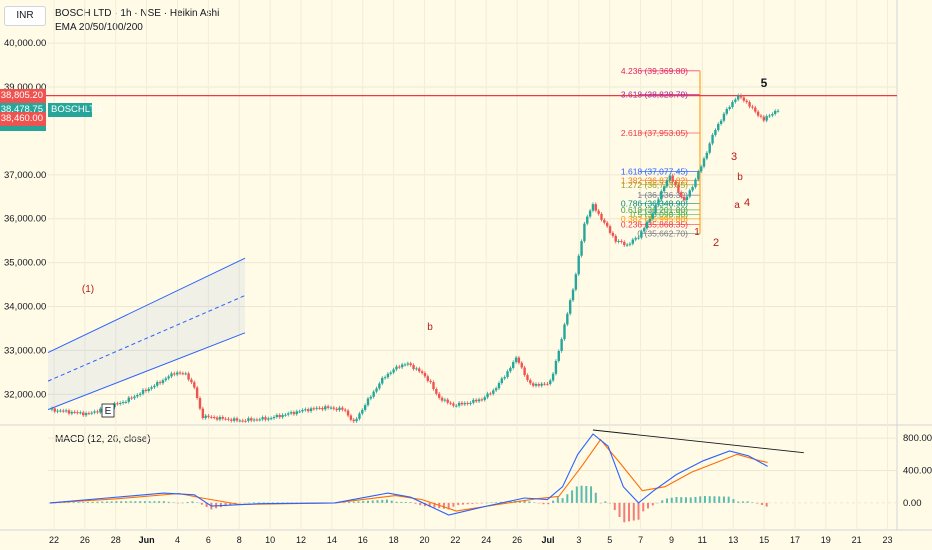 The width and height of the screenshot is (932, 550). Describe the element at coordinates (25, 394) in the screenshot. I see `price-tick-label: 32,000.00` at that location.